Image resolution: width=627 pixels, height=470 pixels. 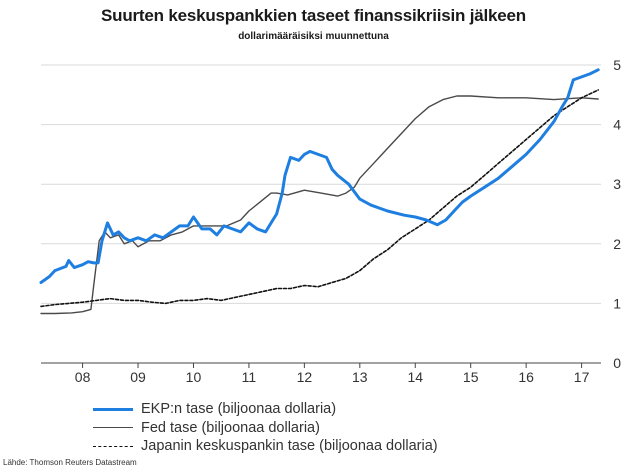 What do you see at coordinates (138, 377) in the screenshot?
I see `x-tick-label: 09` at bounding box center [138, 377].